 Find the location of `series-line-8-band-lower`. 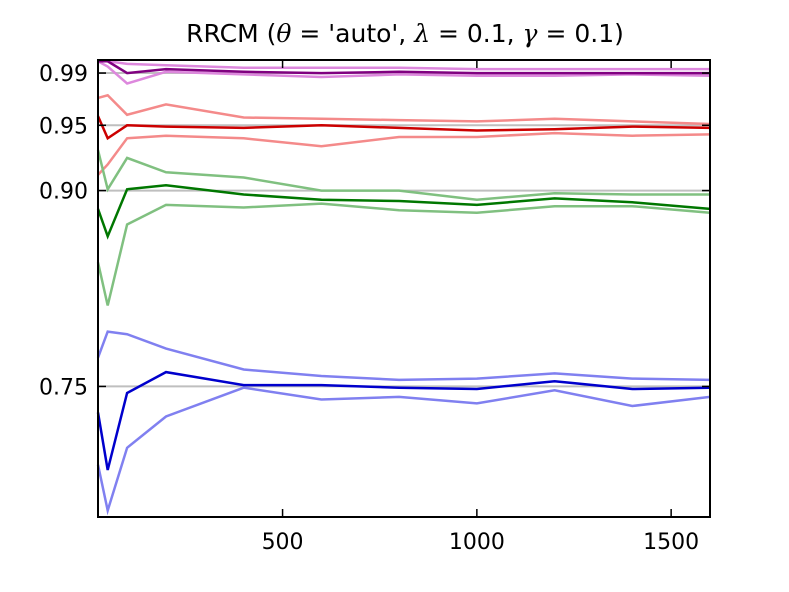

series-line-8-band-lower is located at coordinates (403, 254).